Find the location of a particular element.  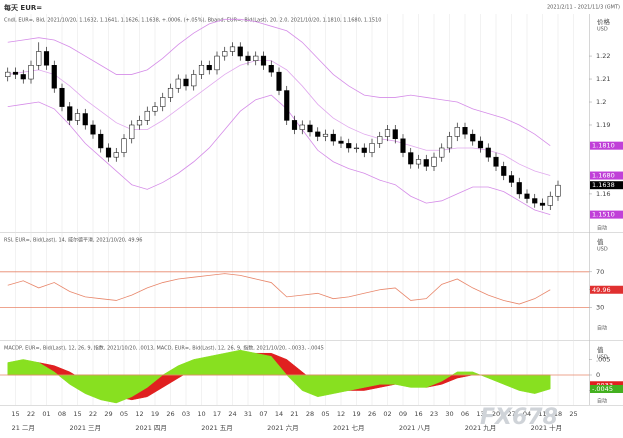

x-tick-label: 29 is located at coordinates (108, 414).